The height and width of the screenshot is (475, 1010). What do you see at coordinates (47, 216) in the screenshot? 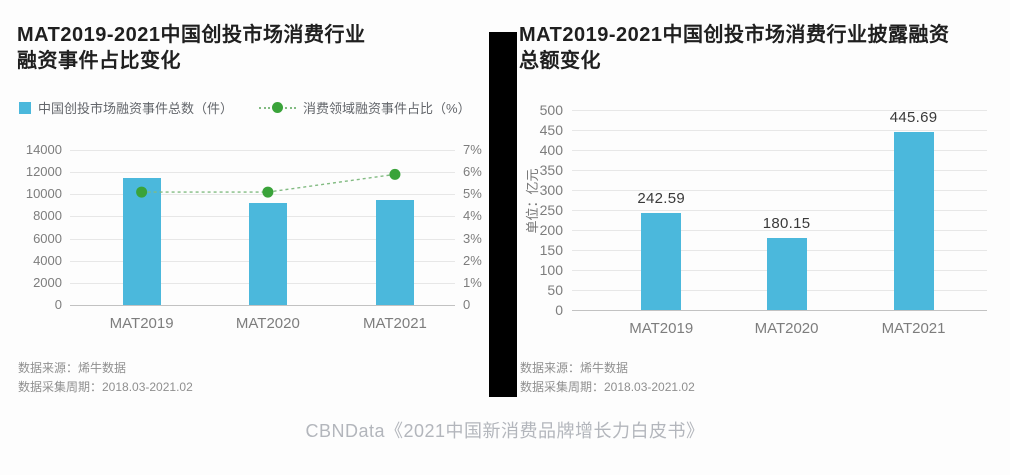
I see `y-axis-tick-label: 8000` at bounding box center [47, 216].